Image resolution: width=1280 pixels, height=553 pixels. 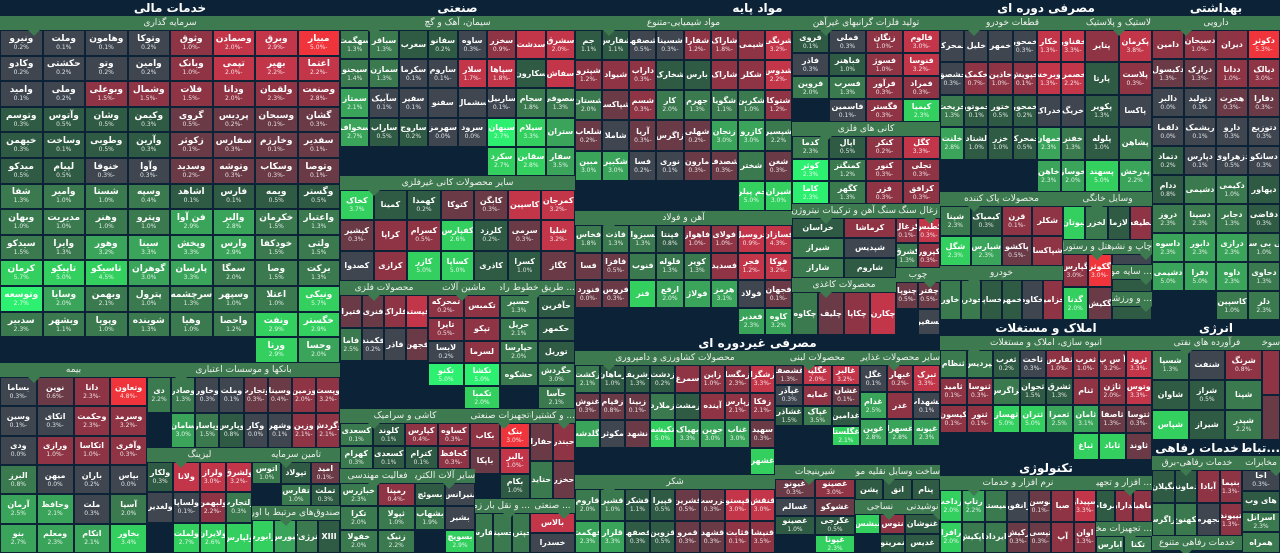 What do you see at coordinates (186, 537) in the screenshot?
I see `stock-tile: ولملت 2.7%` at bounding box center [186, 537].